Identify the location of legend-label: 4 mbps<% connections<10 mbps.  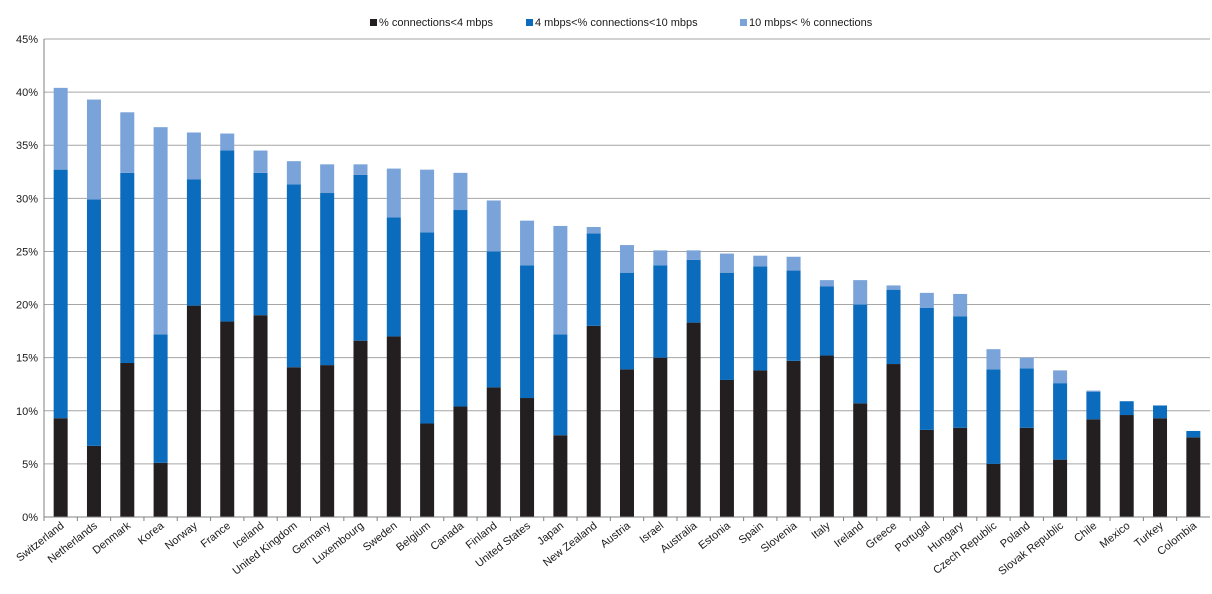
(616, 23).